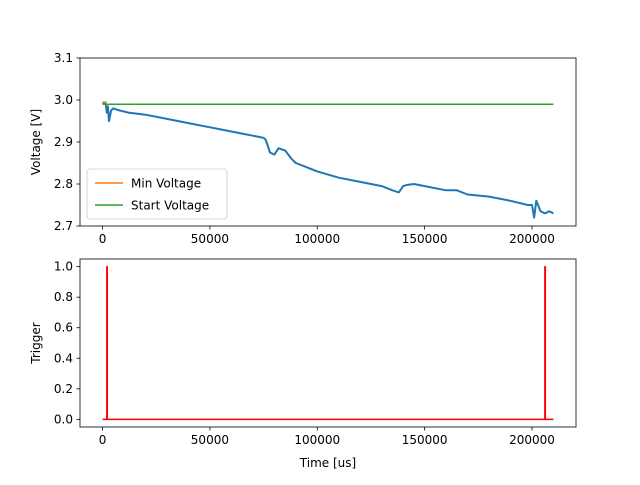  Describe the element at coordinates (63, 358) in the screenshot. I see `y-tick-label: 0.4` at that location.